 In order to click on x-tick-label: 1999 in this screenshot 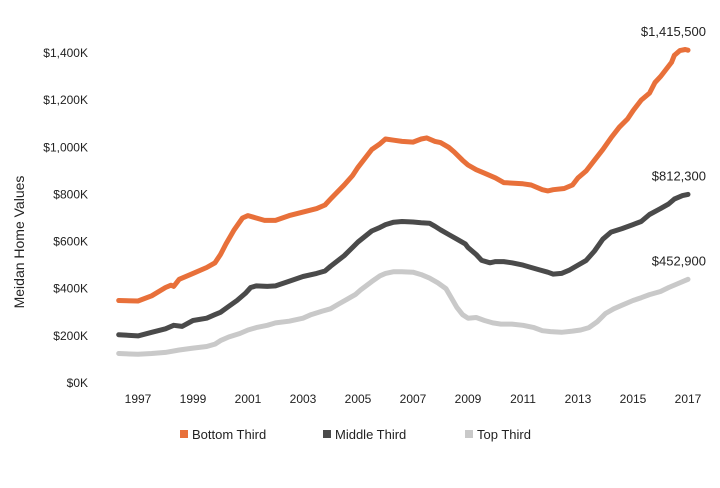, I will do `click(193, 399)`.